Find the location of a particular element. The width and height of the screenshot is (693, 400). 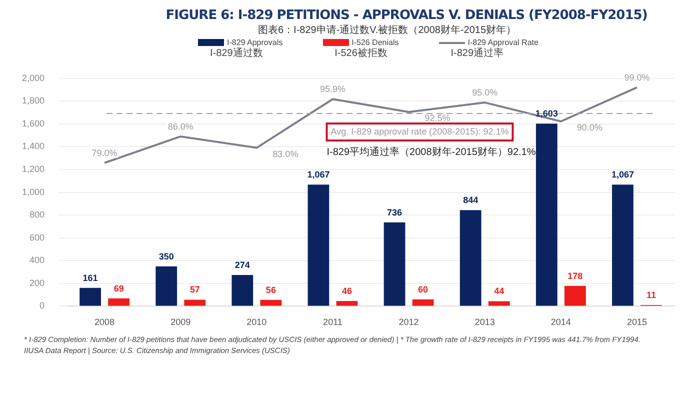

data-label: 274 is located at coordinates (242, 265).